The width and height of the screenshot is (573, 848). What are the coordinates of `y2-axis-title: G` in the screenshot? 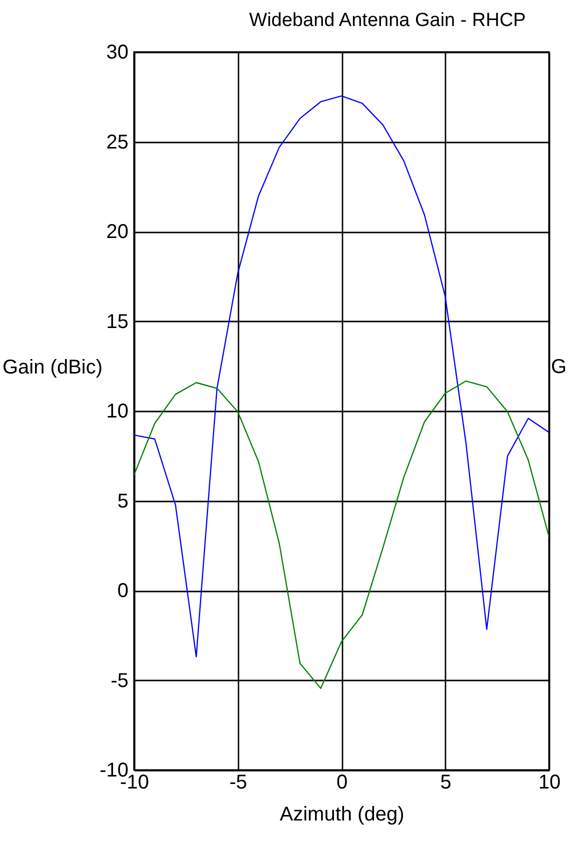 It's located at (559, 367).